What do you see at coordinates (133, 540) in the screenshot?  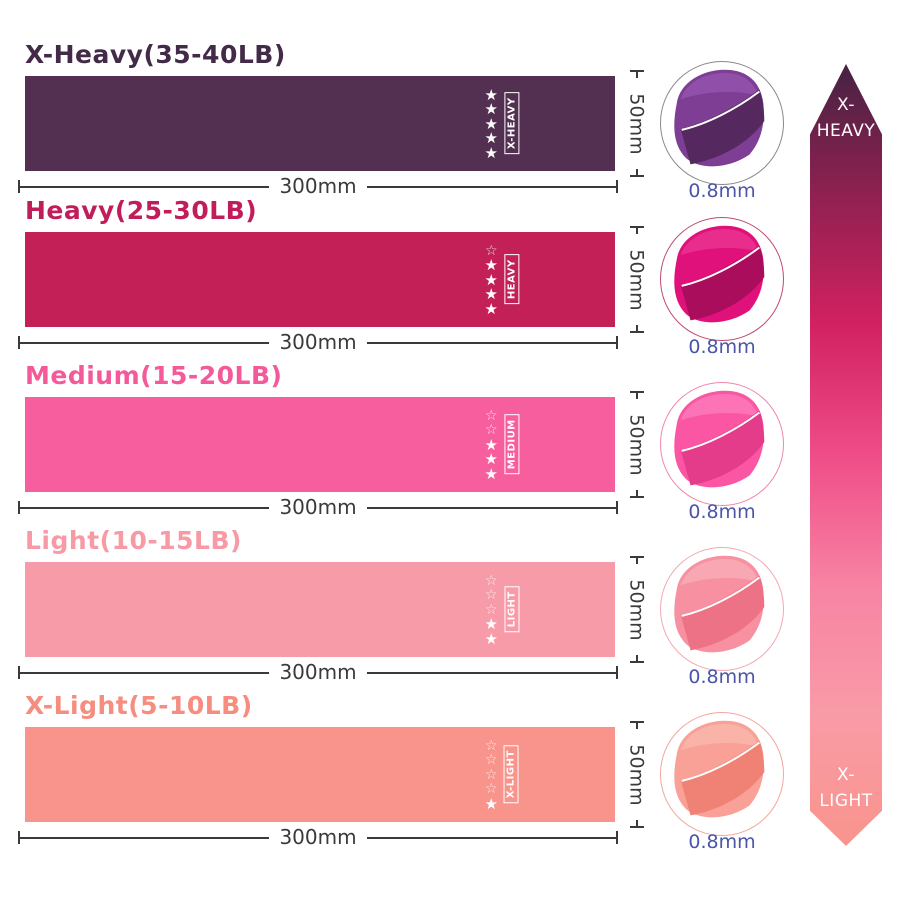 I see `band-title: Light(10-15LB)` at bounding box center [133, 540].